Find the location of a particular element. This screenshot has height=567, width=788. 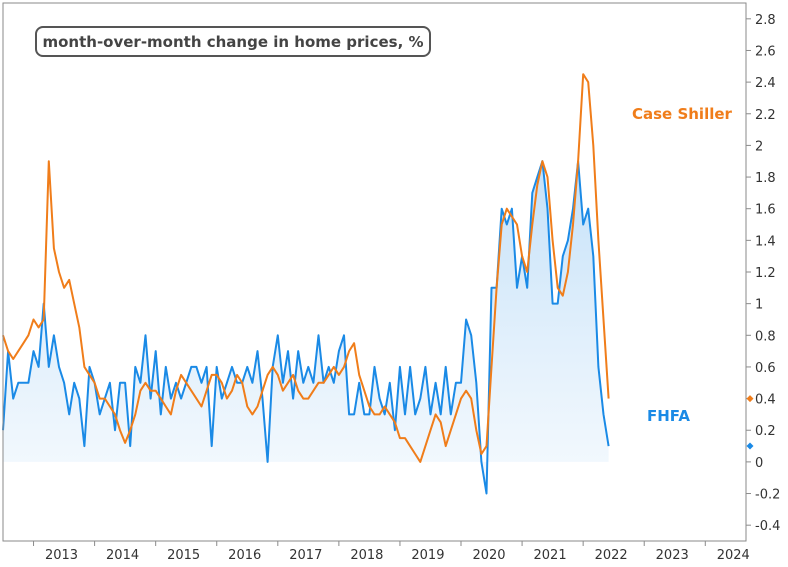

x-tick-label: 2021 is located at coordinates (550, 555).